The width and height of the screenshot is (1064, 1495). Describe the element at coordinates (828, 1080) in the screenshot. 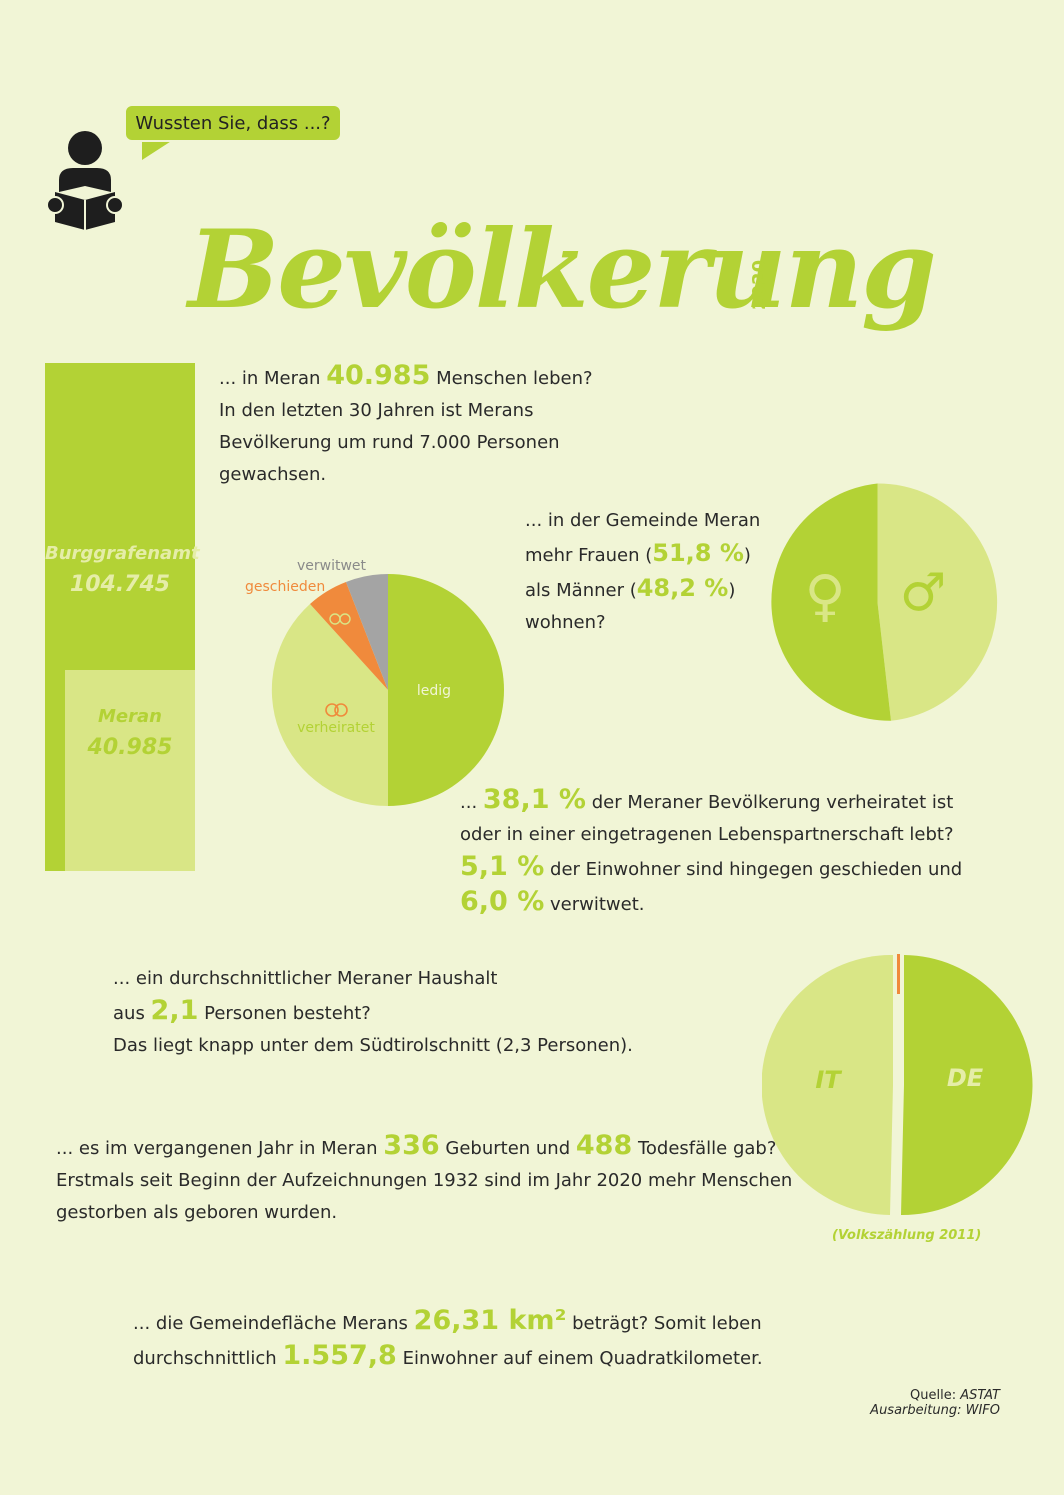

I see `label-it: IT` at that location.